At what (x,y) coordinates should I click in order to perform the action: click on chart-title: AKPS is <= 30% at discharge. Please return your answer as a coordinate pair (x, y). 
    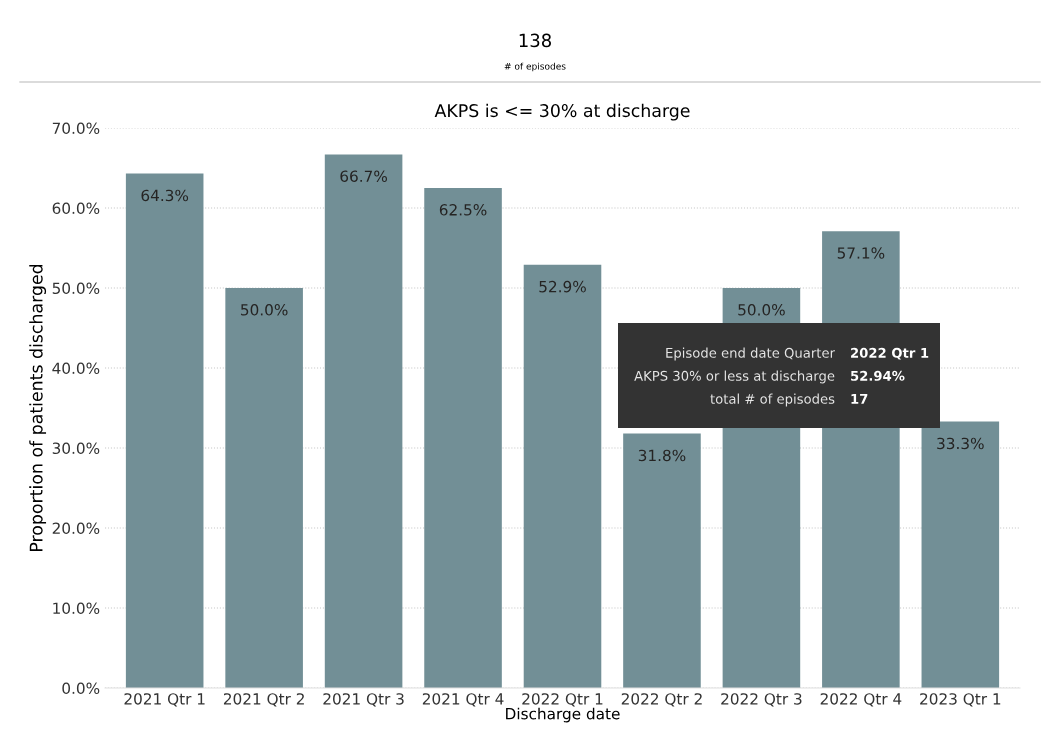
    Looking at the image, I should click on (562, 112).